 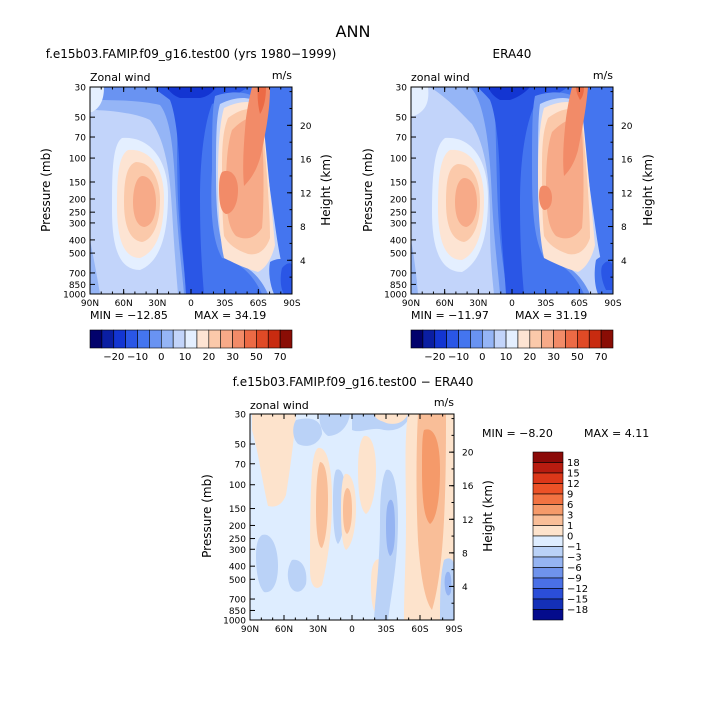 I want to click on colorbar-label: −12, so click(x=577, y=589).